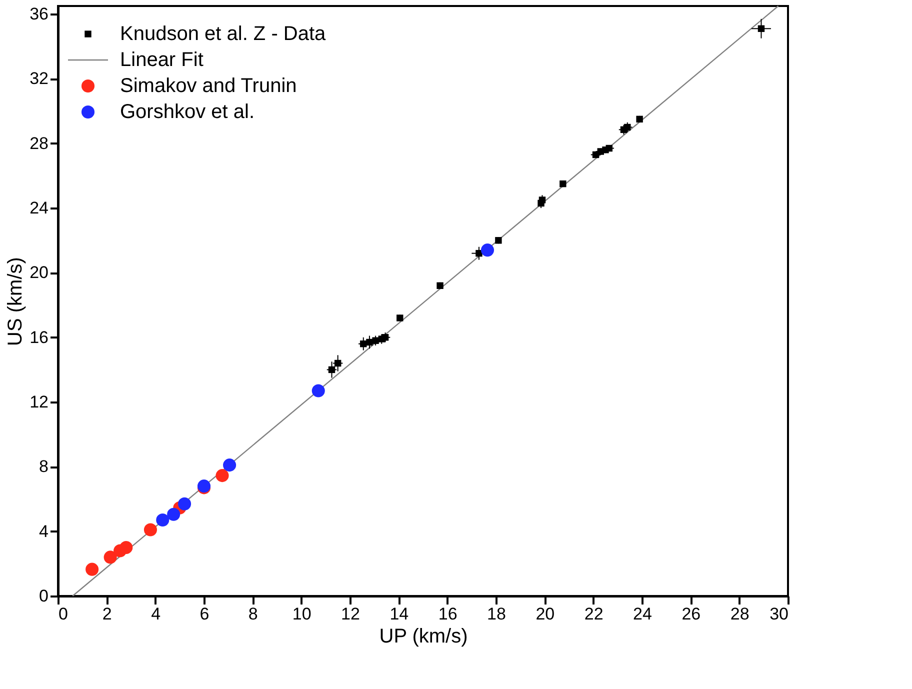 This screenshot has width=912, height=689. Describe the element at coordinates (496, 614) in the screenshot. I see `x-tick-label: 18` at that location.